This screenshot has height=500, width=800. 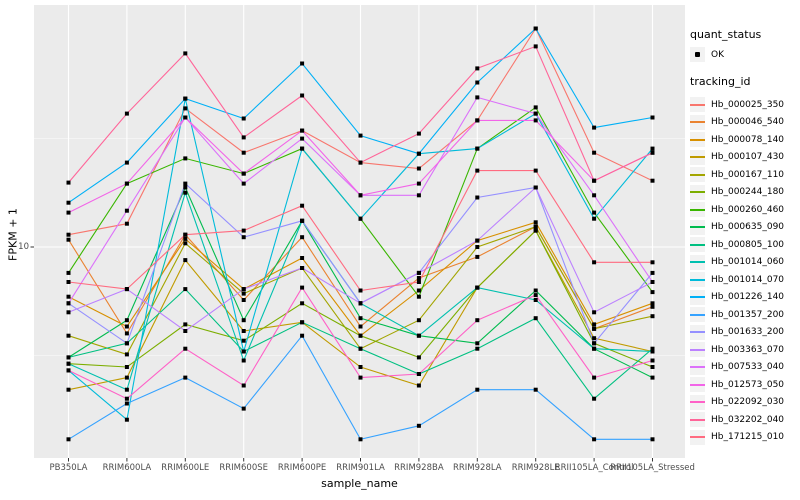 What do you see at coordinates (748, 437) in the screenshot?
I see `legend-entry-label: Hb_171215_010` at bounding box center [748, 437].